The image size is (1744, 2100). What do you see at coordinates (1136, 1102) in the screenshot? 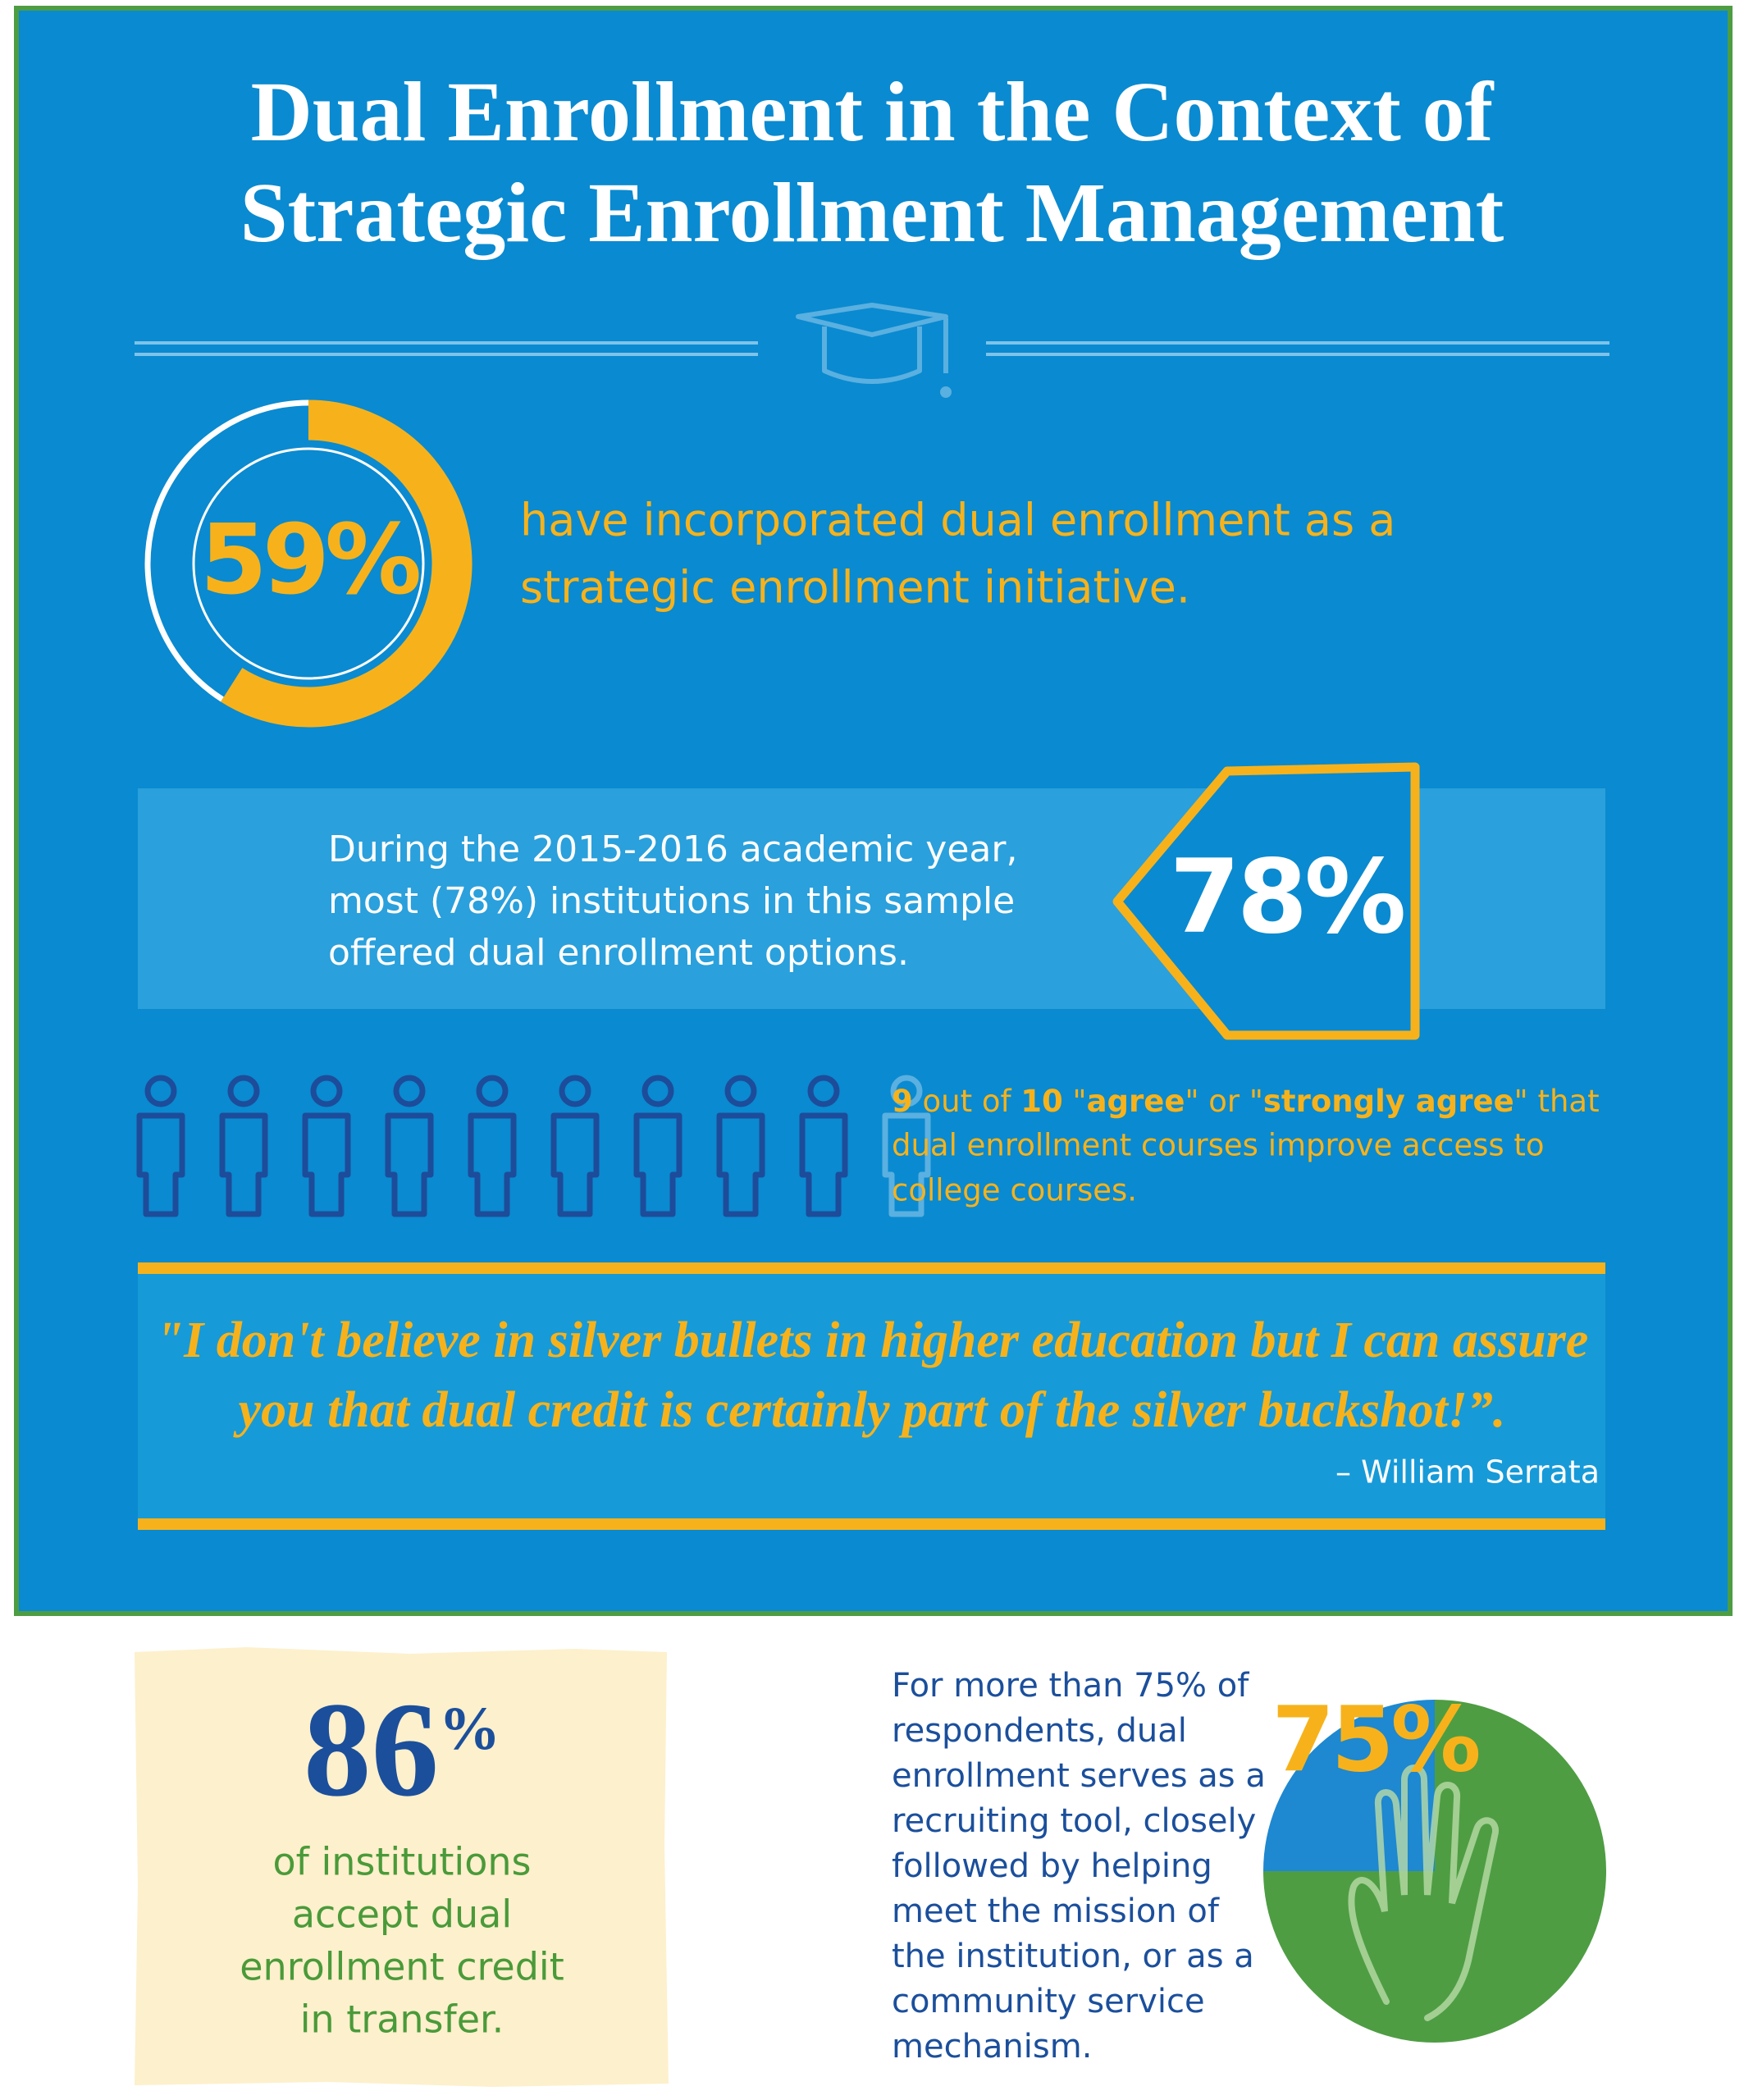
I see `access-text-part: agree` at bounding box center [1136, 1102].